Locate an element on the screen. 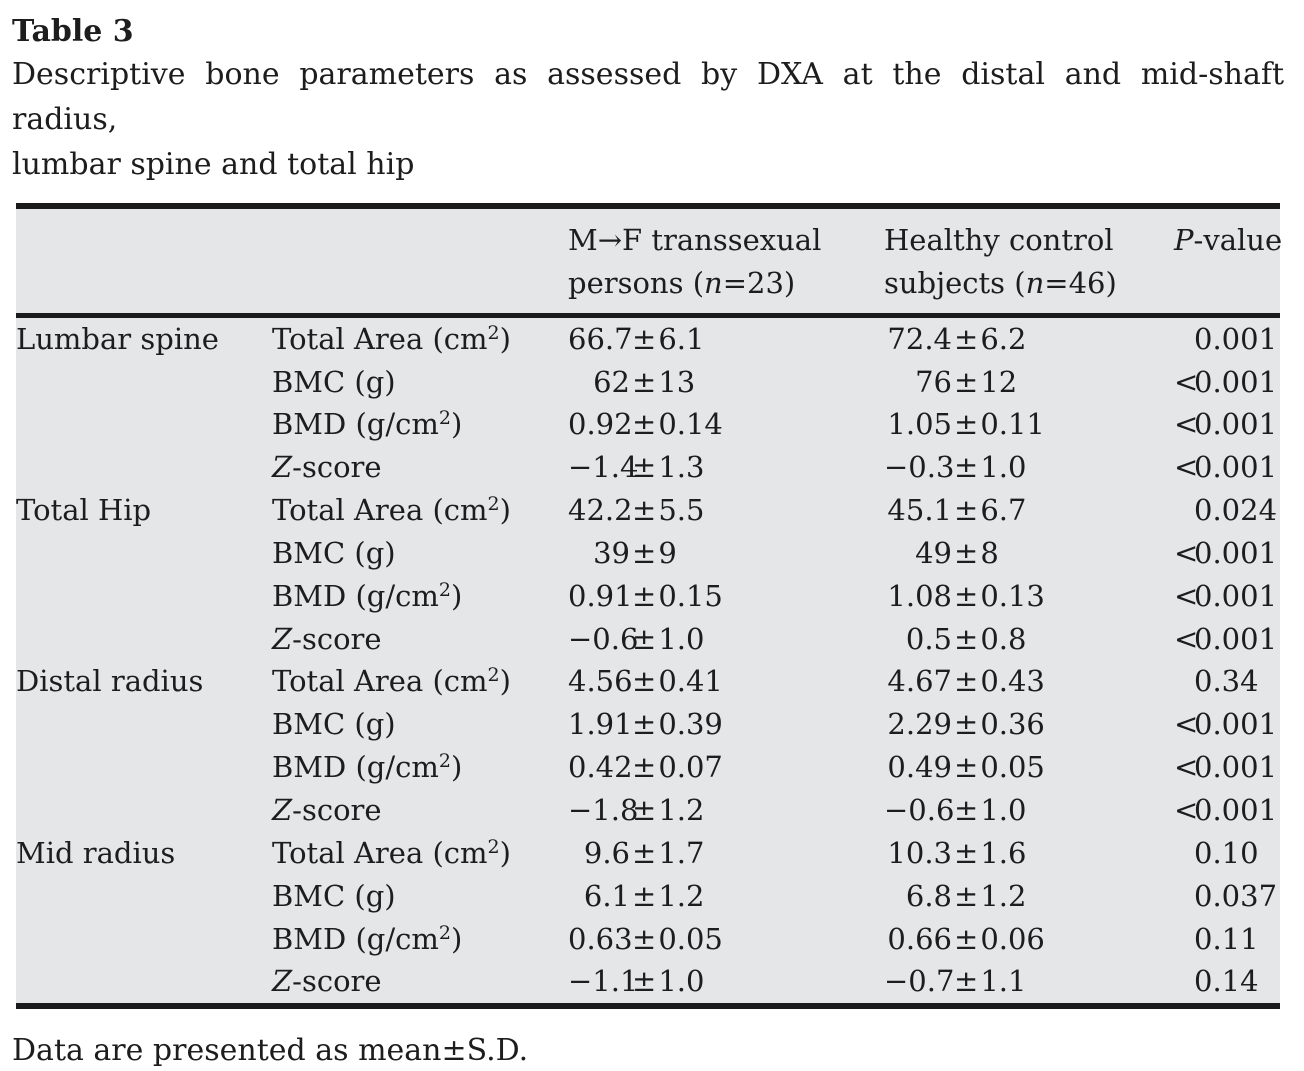  table-row: BMC (g) 62 ±13 76 ±12 <0.001 is located at coordinates (648, 382).